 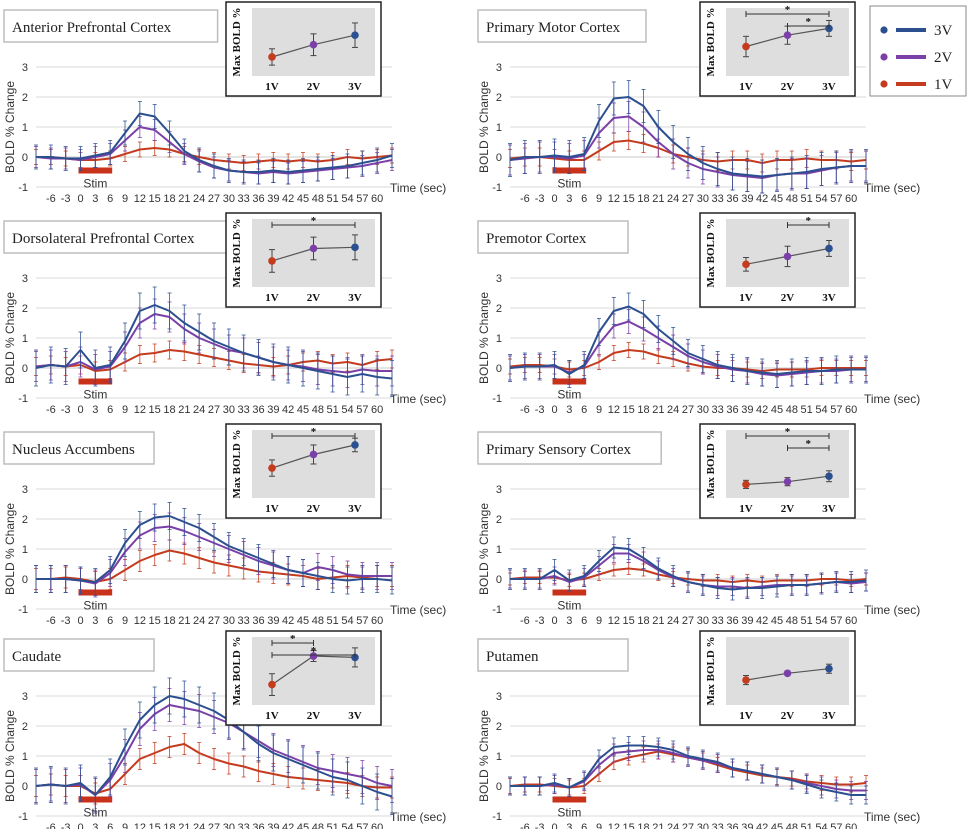 What do you see at coordinates (362, 825) in the screenshot?
I see `x-tick-label: 57` at bounding box center [362, 825].